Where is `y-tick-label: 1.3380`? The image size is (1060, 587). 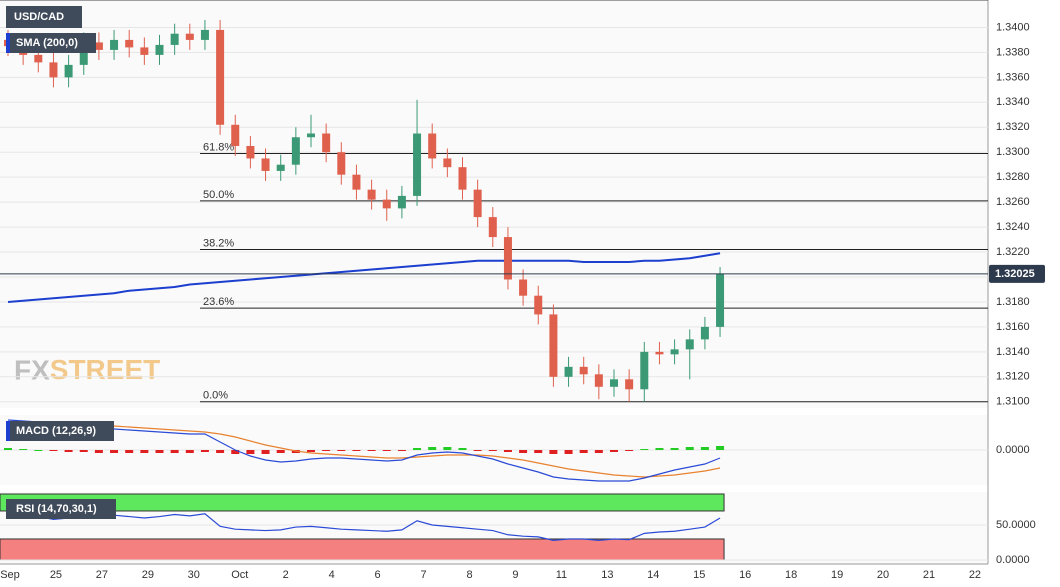 y-tick-label: 1.3380 is located at coordinates (1013, 52).